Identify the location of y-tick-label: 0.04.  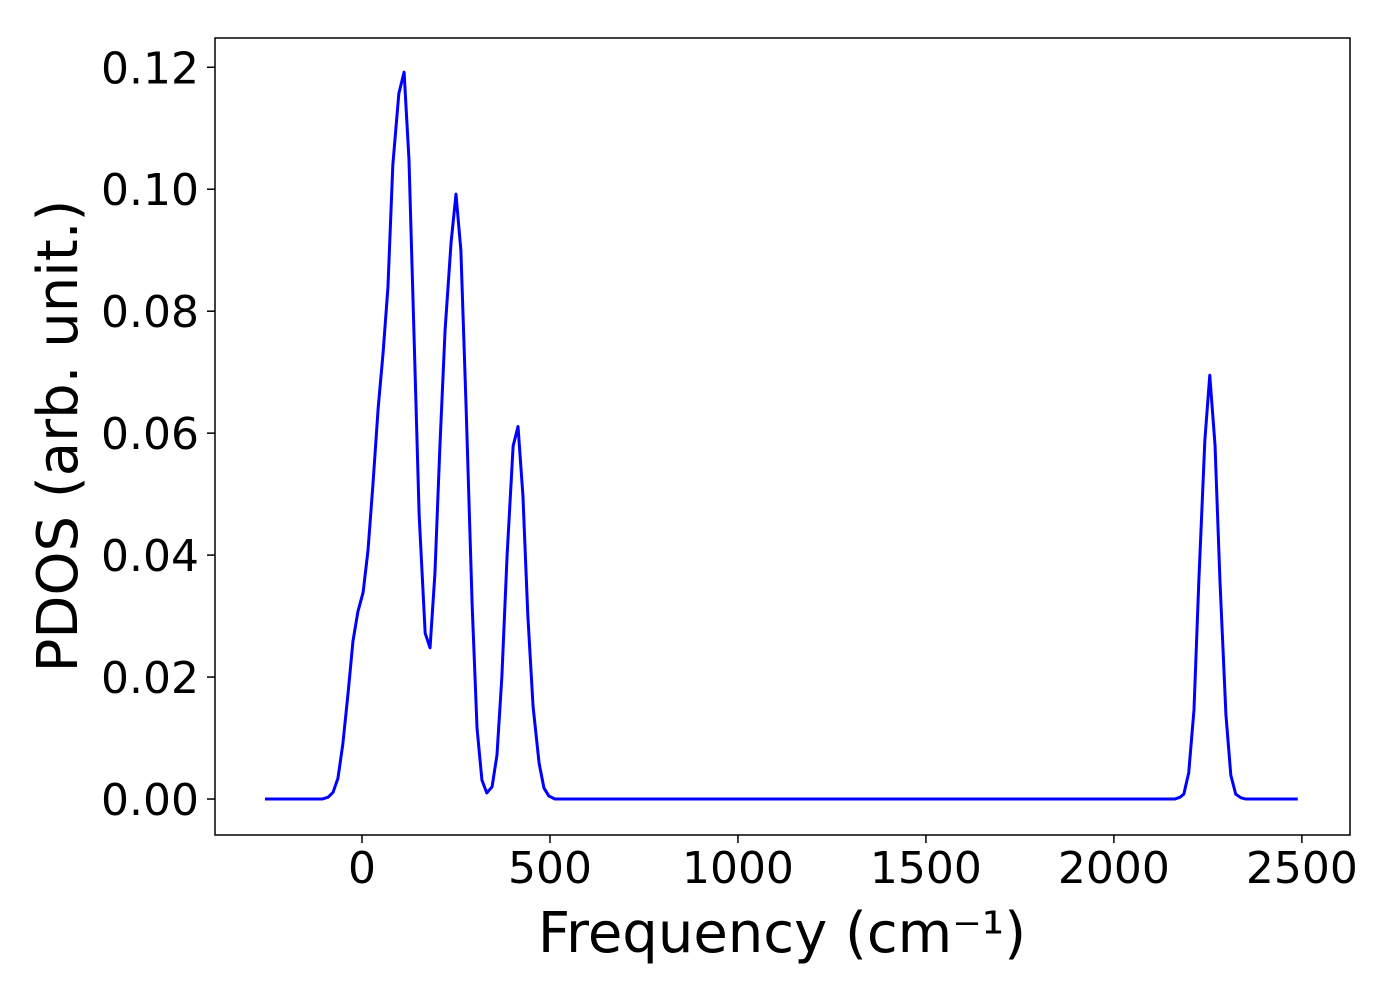
(150, 556).